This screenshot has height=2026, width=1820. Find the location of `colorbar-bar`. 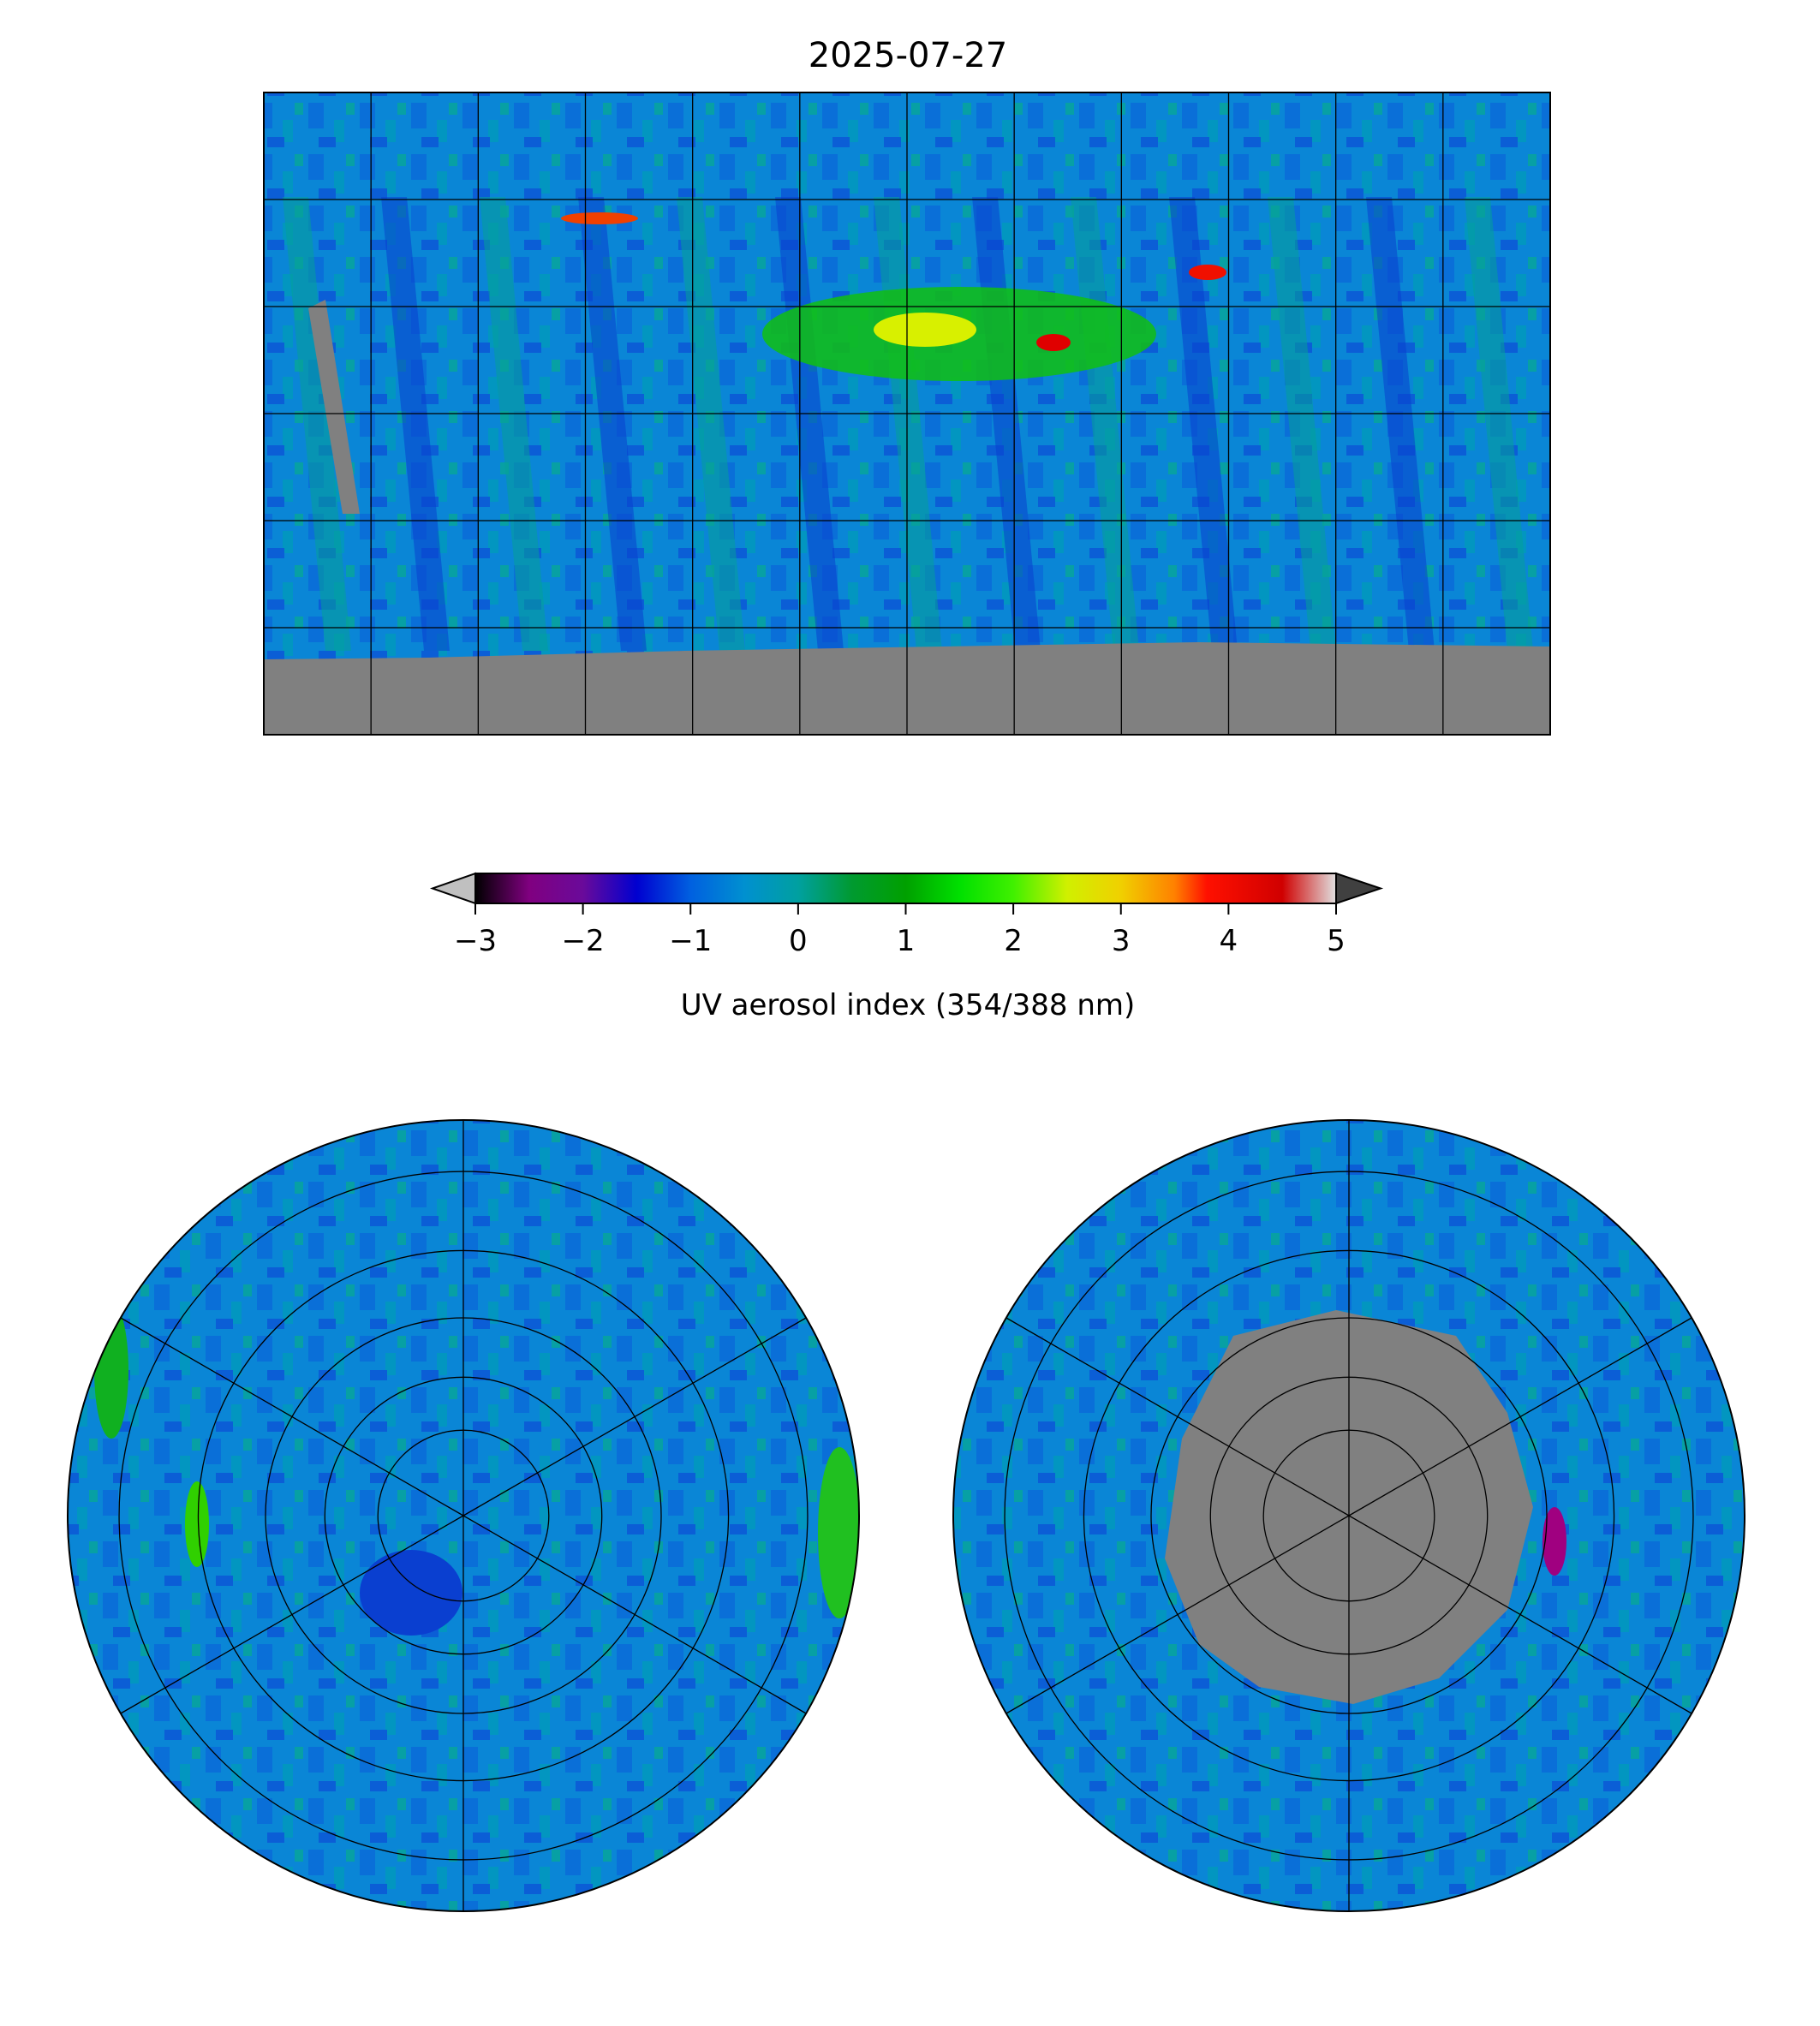

colorbar-bar is located at coordinates (905, 888).